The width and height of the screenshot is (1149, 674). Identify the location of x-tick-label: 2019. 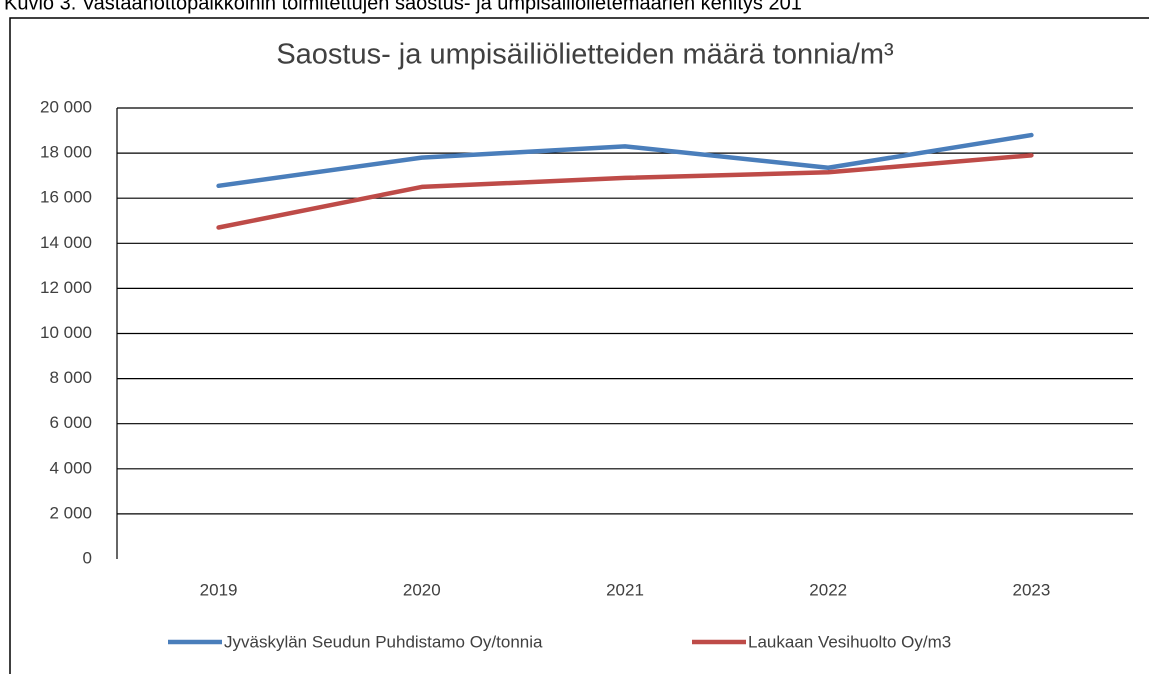
(219, 589).